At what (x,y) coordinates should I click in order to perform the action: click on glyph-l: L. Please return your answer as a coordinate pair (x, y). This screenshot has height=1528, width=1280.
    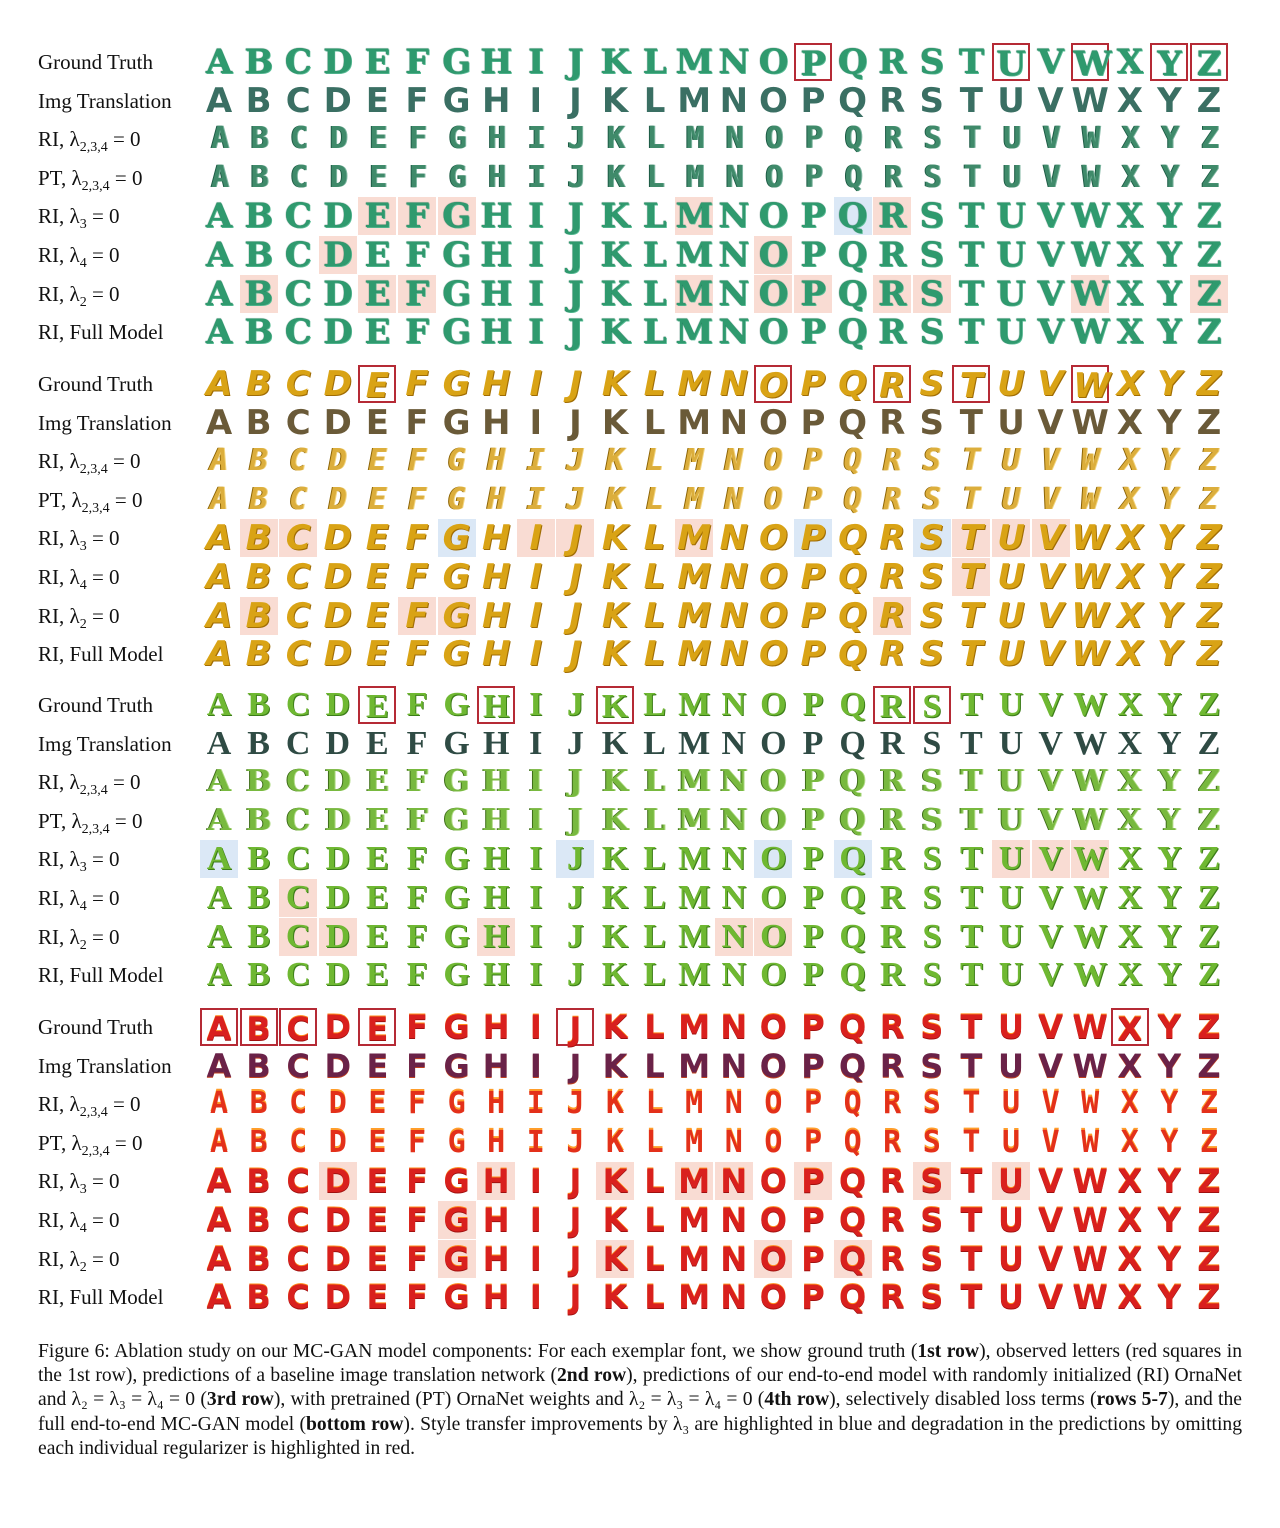
    Looking at the image, I should click on (655, 782).